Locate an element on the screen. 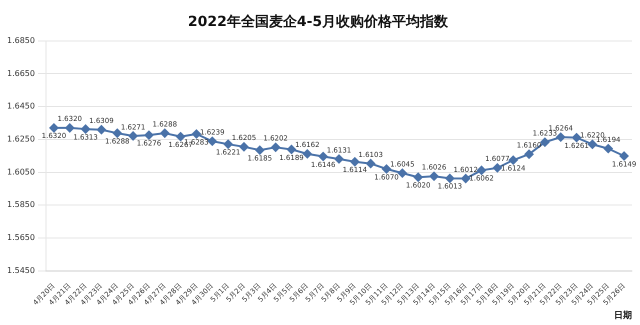  y-tick-label: 1.6450 is located at coordinates (20, 106).